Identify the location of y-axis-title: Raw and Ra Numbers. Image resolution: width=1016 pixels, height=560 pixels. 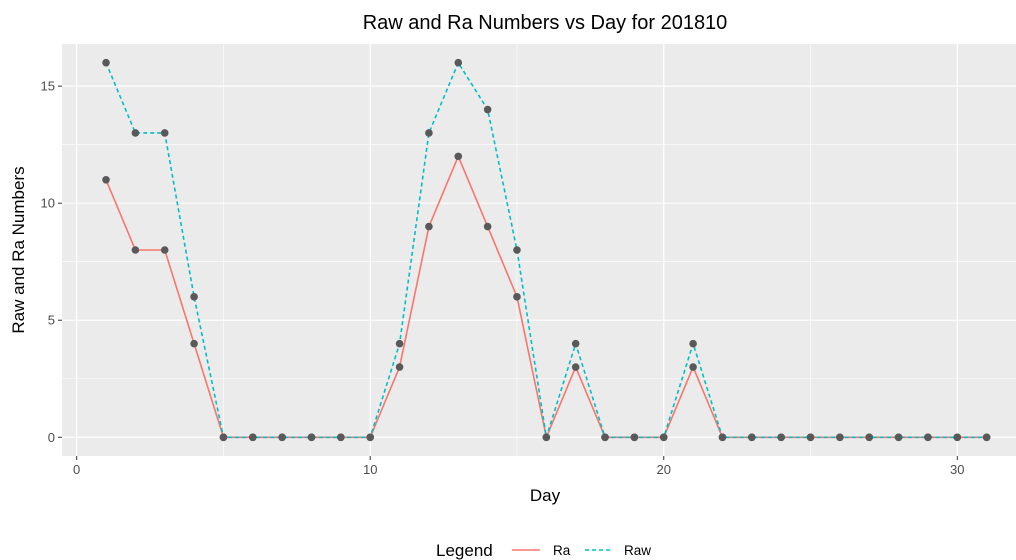
(18, 249).